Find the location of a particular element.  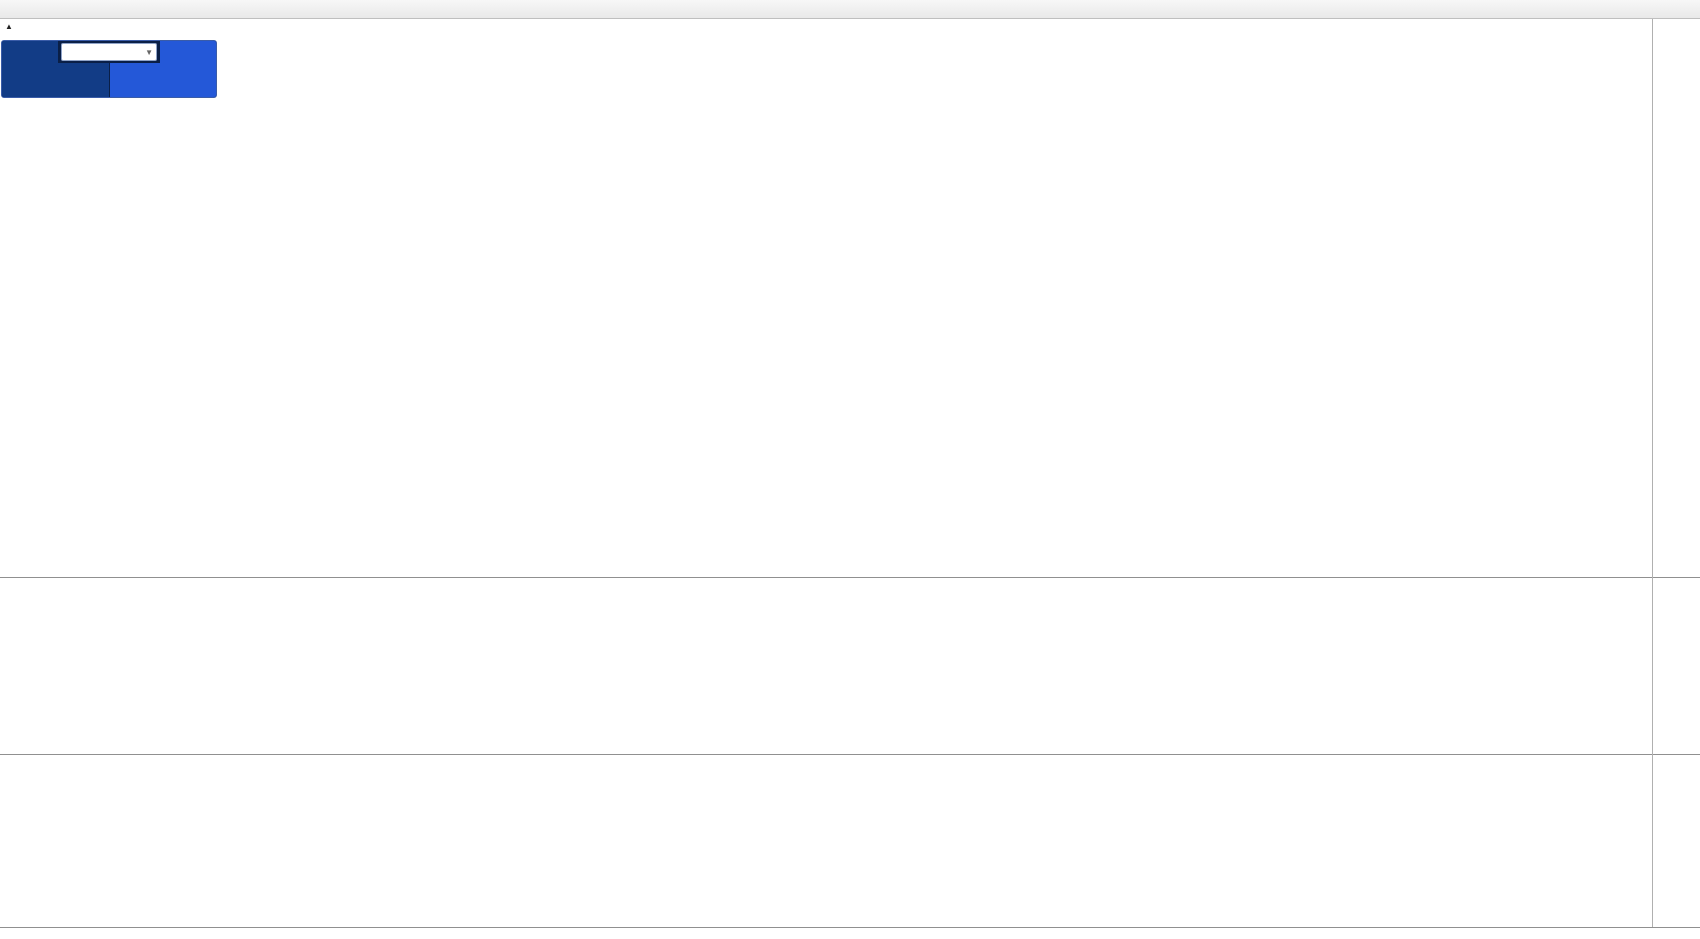

sell-price-button is located at coordinates (56, 80).